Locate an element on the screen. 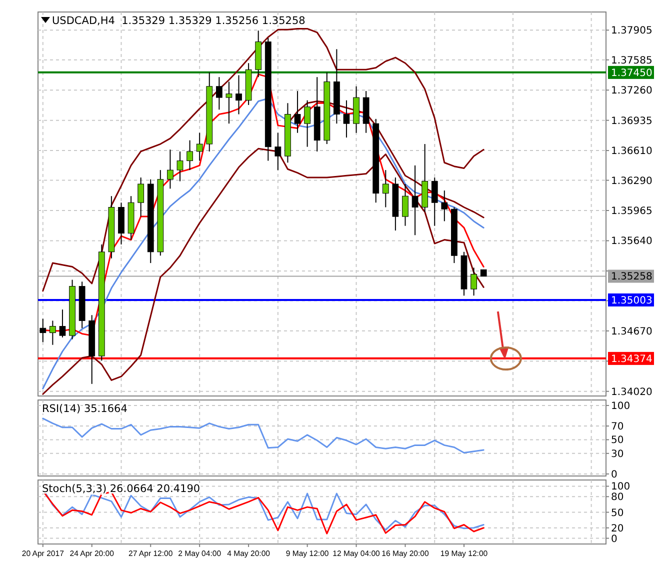 The image size is (665, 568). y-tick-label: 1.36610 is located at coordinates (631, 152).